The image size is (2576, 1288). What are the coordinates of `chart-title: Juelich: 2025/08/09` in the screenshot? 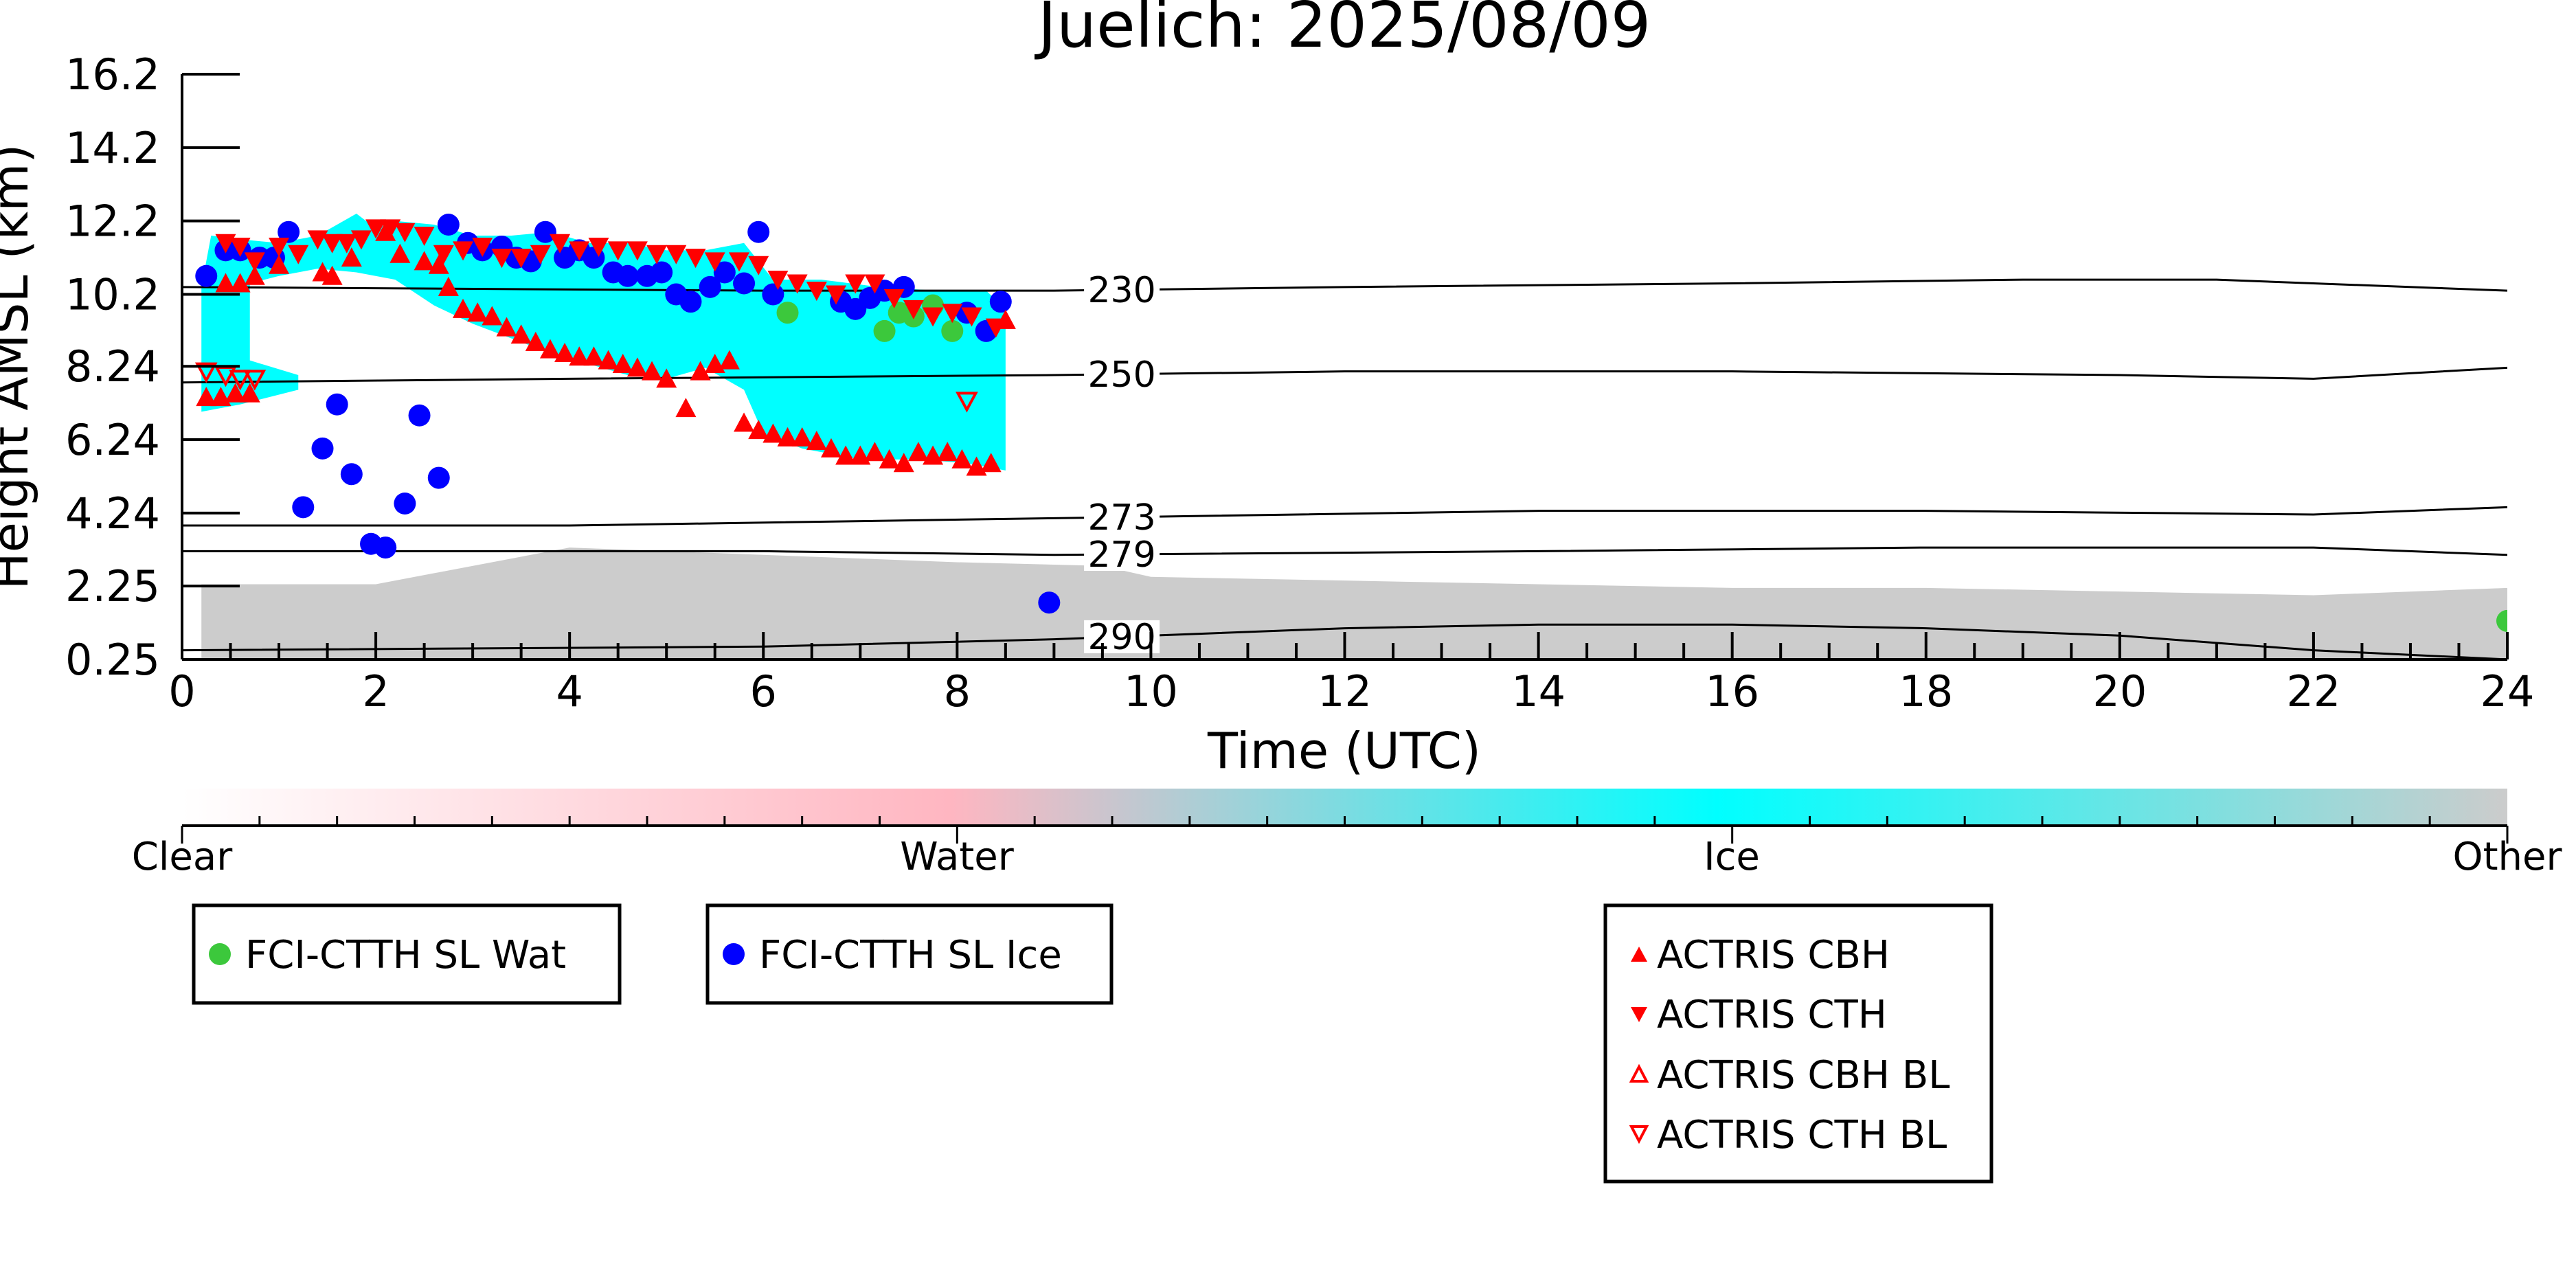 It's located at (1343, 31).